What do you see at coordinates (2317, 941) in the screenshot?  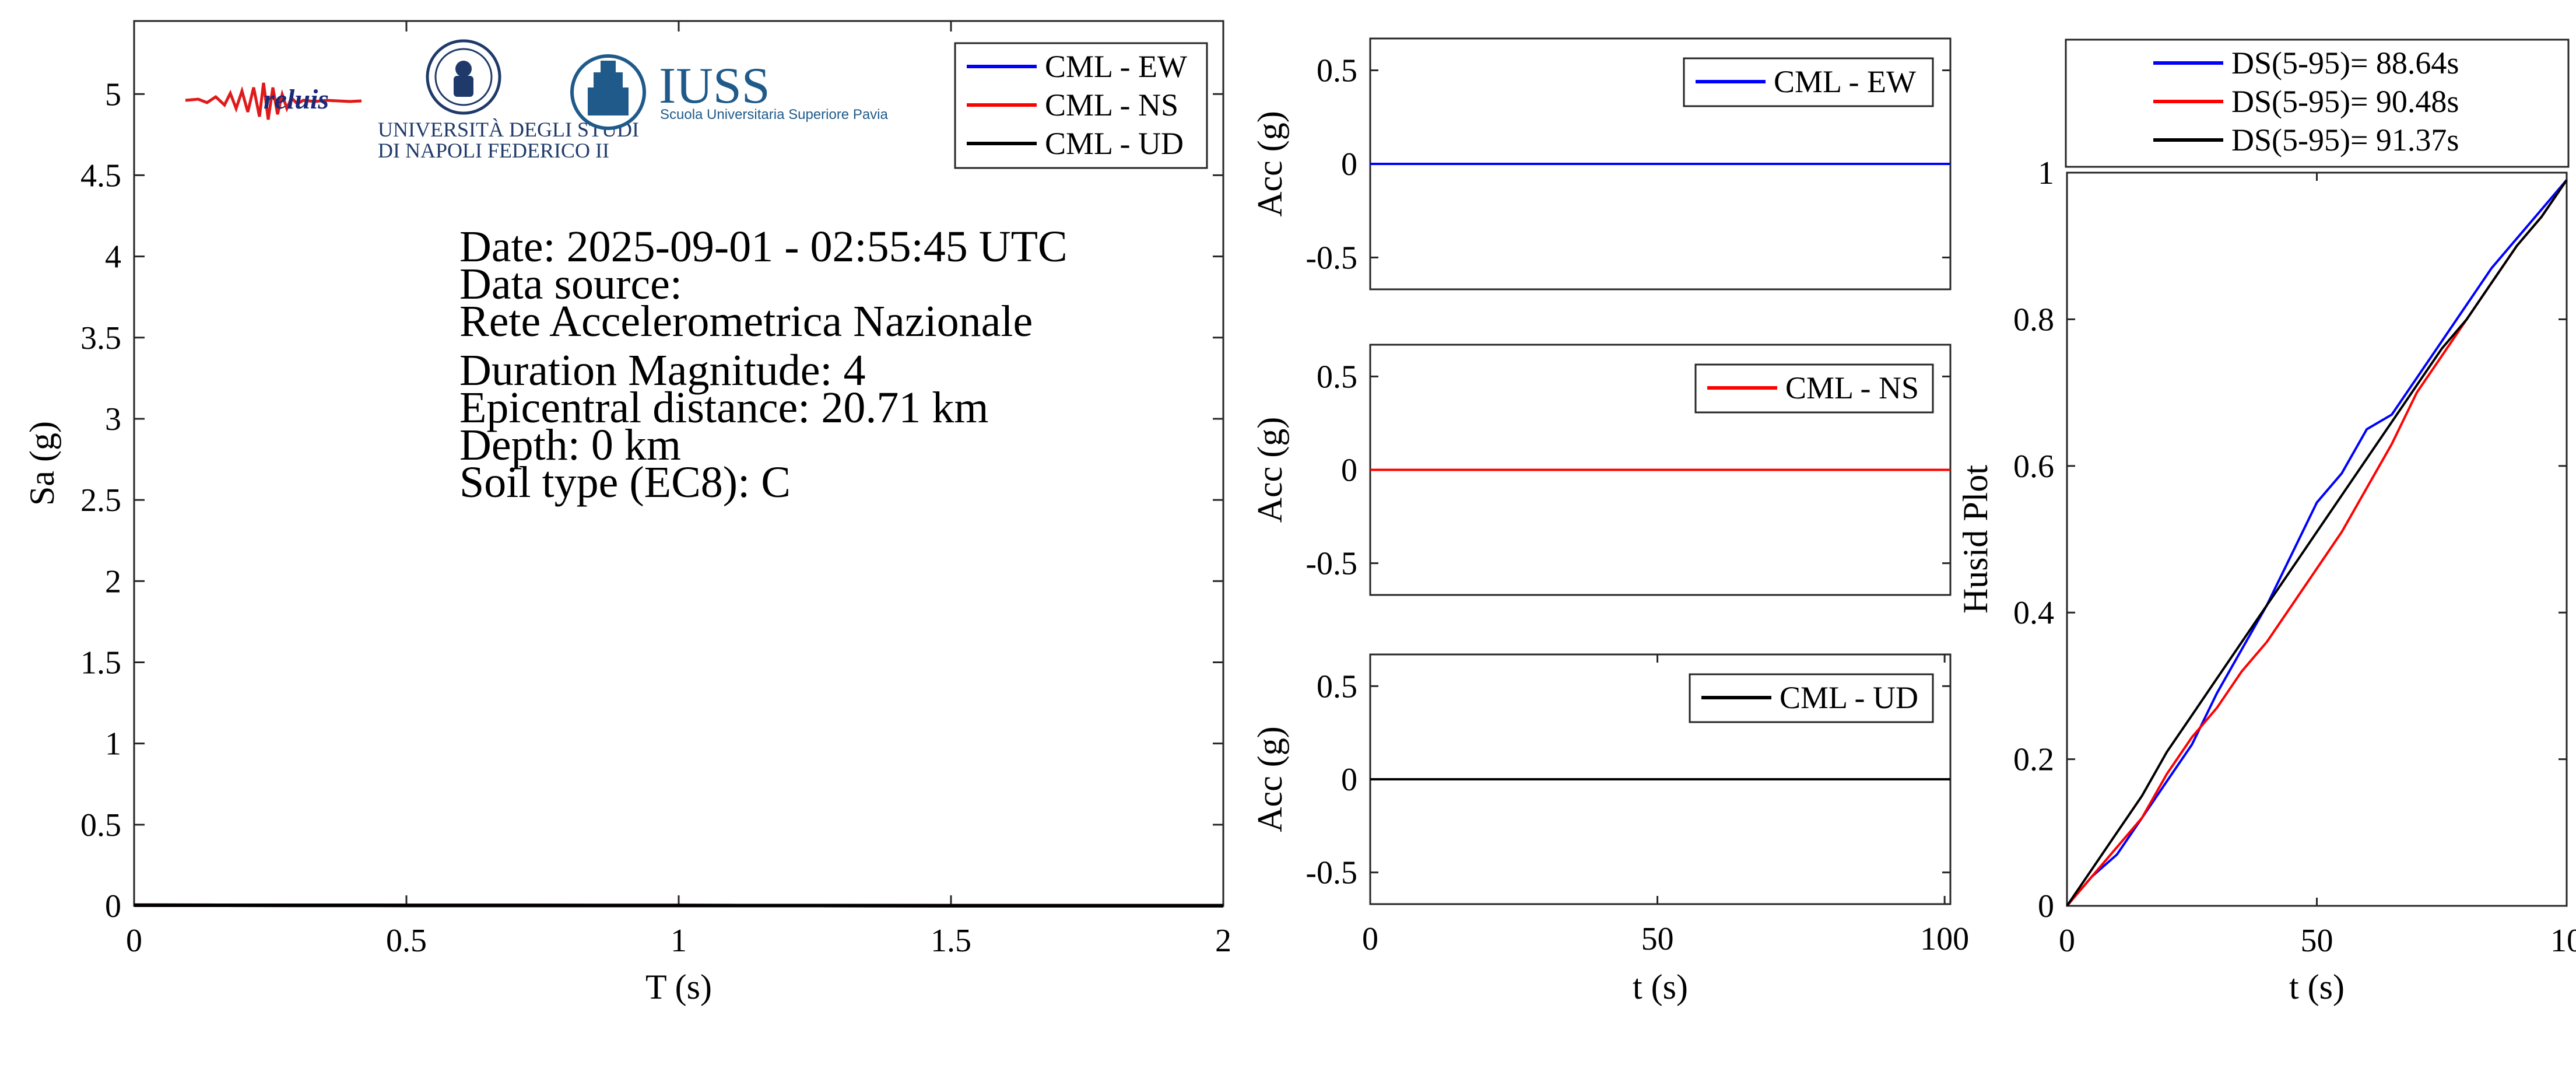 I see `husid-xtick-label: 50` at bounding box center [2317, 941].